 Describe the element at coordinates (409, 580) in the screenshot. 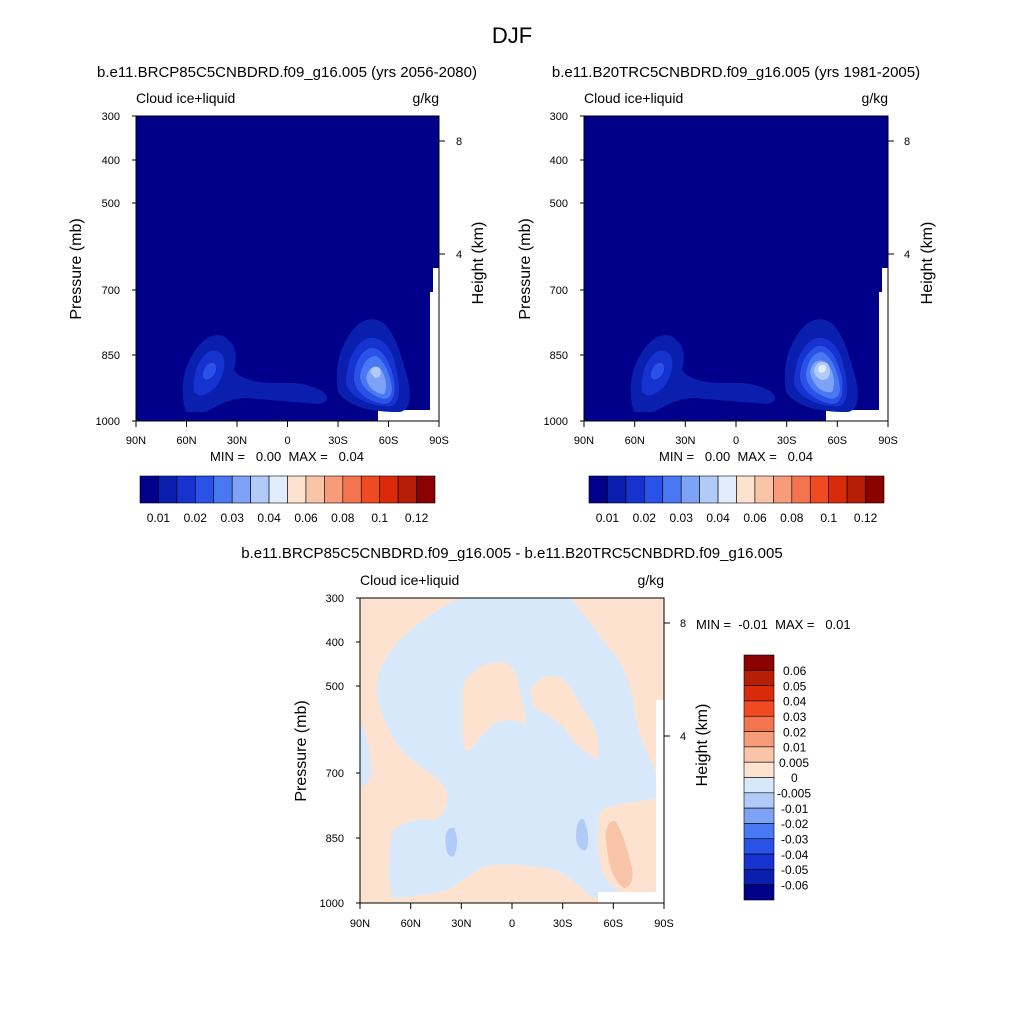

I see `variable-label: Cloud ice+liquid` at that location.